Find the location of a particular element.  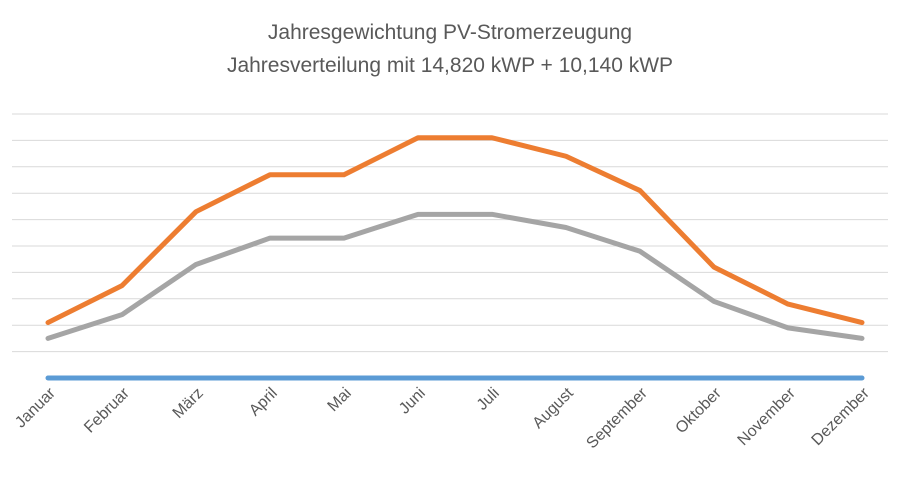

x-tick-label: April is located at coordinates (263, 402).